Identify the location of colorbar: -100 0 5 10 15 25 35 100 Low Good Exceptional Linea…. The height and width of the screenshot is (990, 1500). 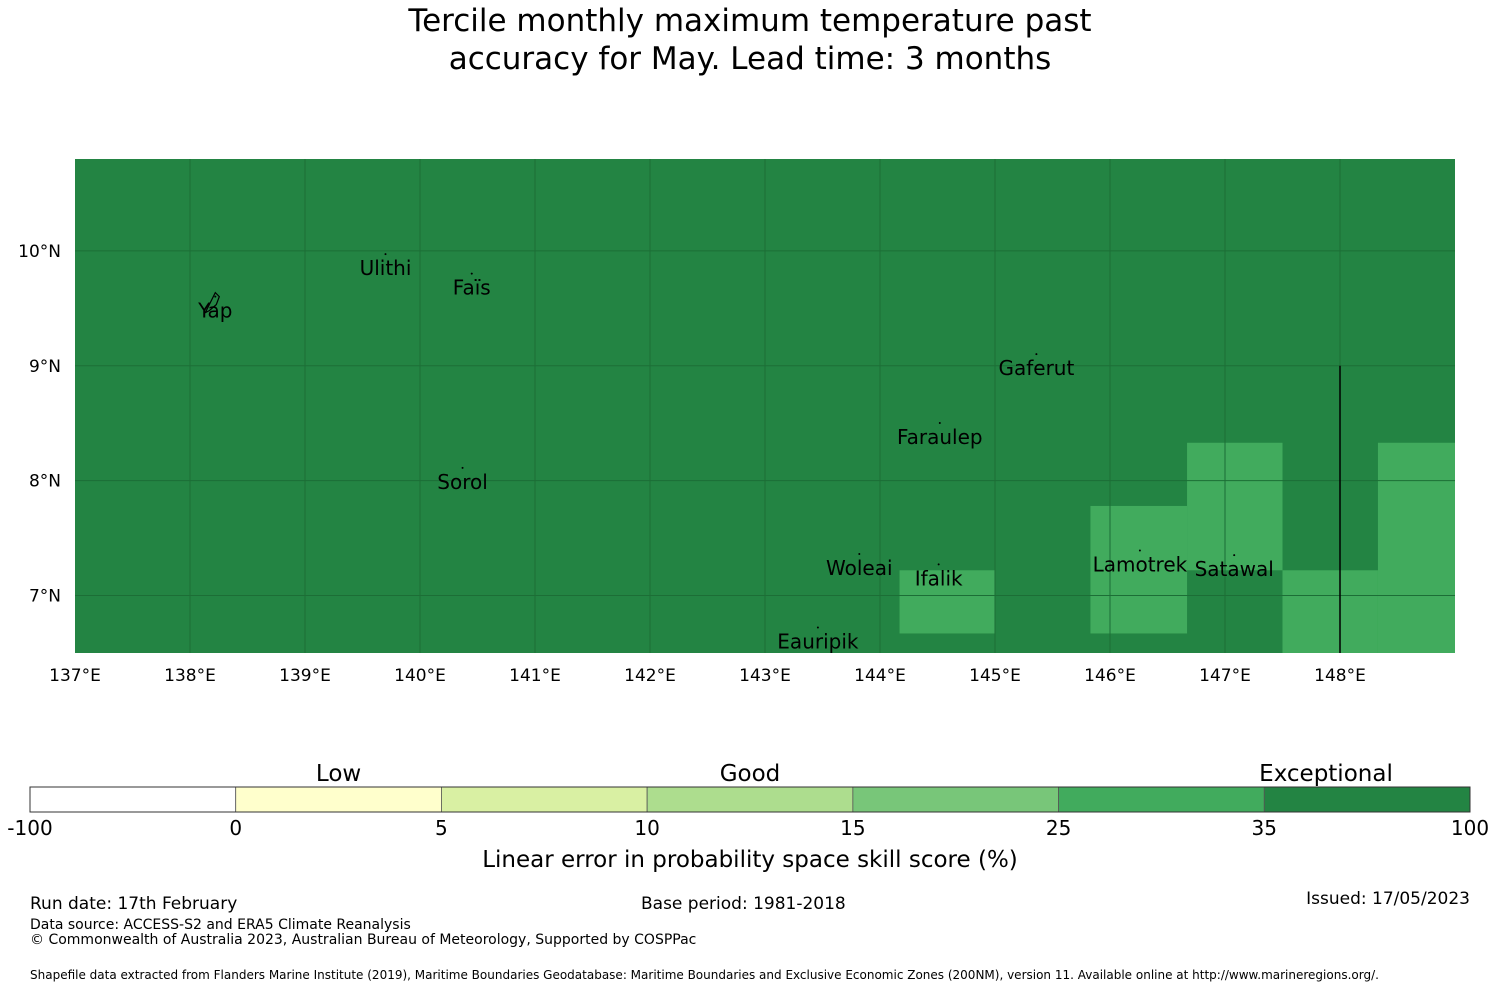
(748, 817).